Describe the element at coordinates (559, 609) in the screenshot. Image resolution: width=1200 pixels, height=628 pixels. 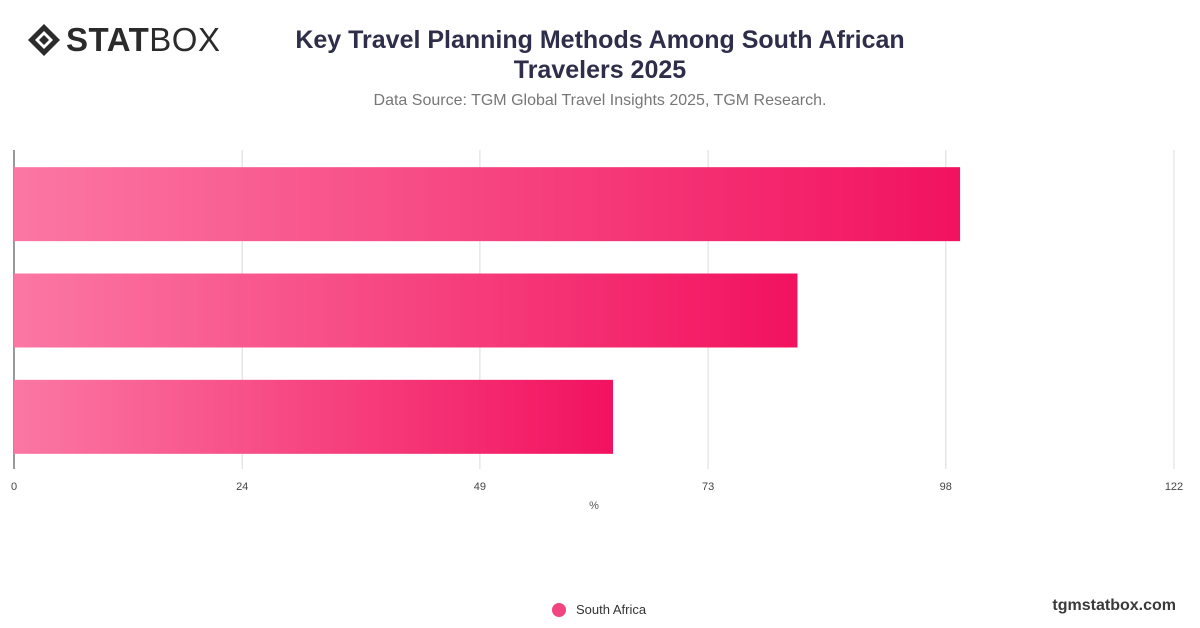
I see `legend-marker` at that location.